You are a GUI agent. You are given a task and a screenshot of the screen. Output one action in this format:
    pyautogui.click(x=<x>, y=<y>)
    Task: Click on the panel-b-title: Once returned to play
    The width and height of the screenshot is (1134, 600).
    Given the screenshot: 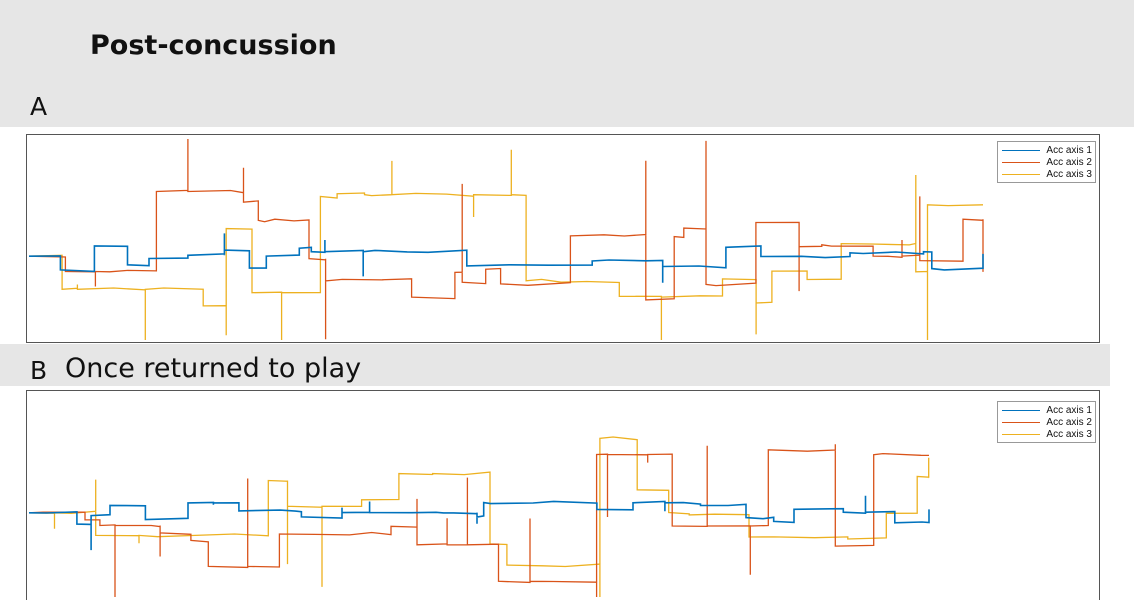 What is the action you would take?
    pyautogui.click(x=213, y=368)
    